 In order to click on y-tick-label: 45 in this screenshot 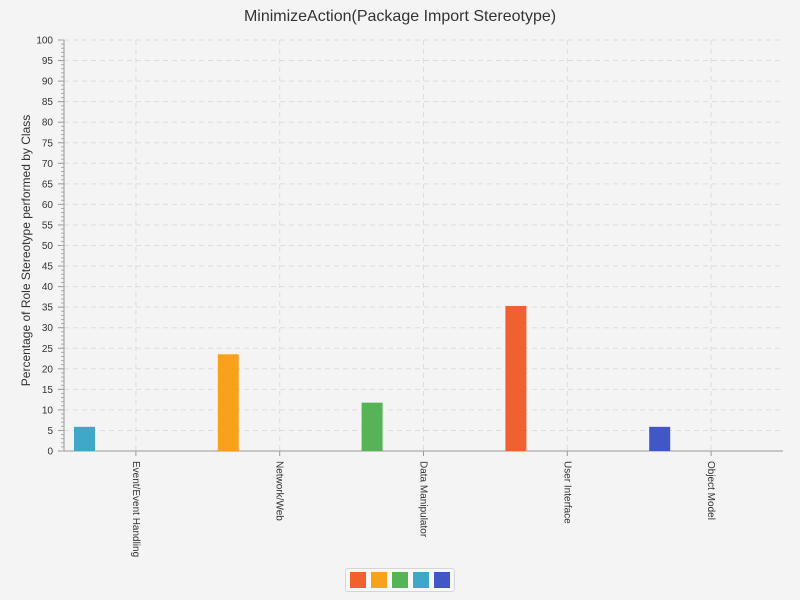, I will do `click(48, 267)`.